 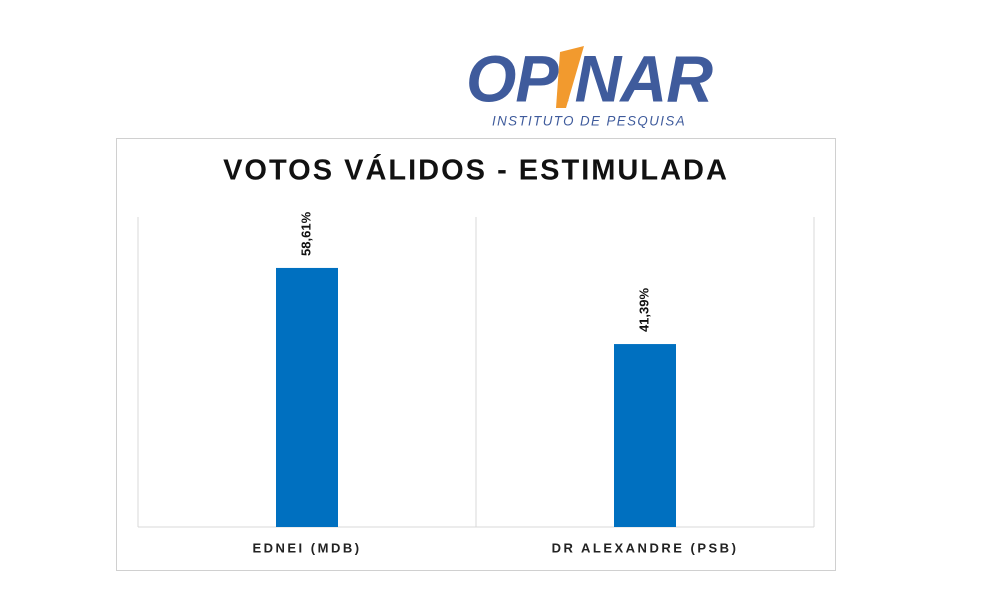 What do you see at coordinates (305, 233) in the screenshot?
I see `value-label: 58,61%` at bounding box center [305, 233].